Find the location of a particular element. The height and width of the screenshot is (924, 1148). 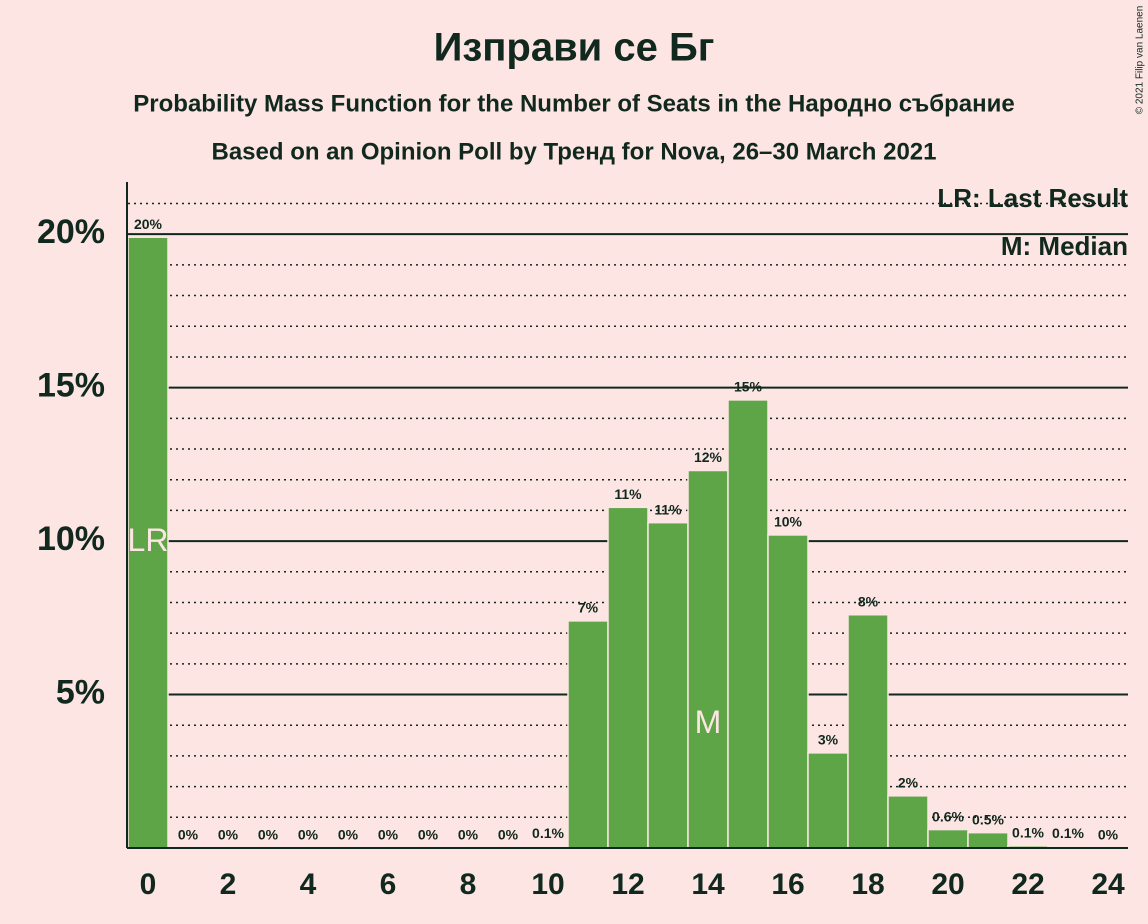

legend-label: M: Median is located at coordinates (1064, 246).